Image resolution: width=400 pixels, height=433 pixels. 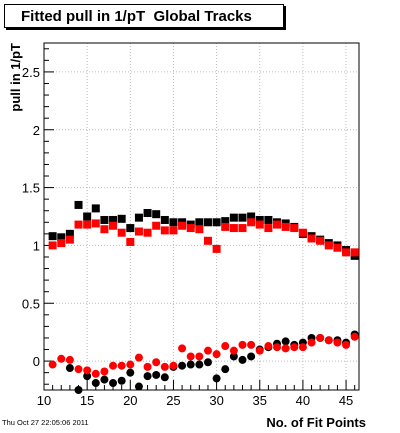 I want to click on x-tick-label: 45, so click(x=346, y=400).